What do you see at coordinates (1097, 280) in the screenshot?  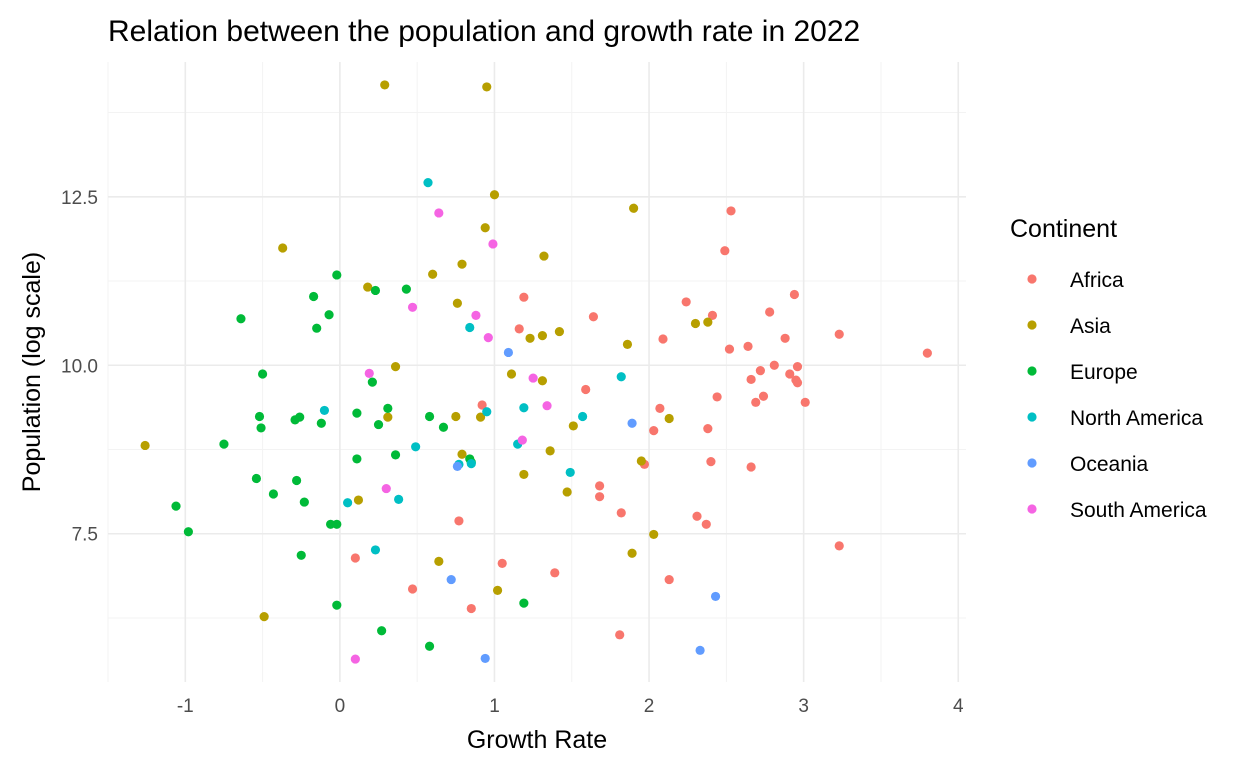 I see `legend-label-africa: Africa` at bounding box center [1097, 280].